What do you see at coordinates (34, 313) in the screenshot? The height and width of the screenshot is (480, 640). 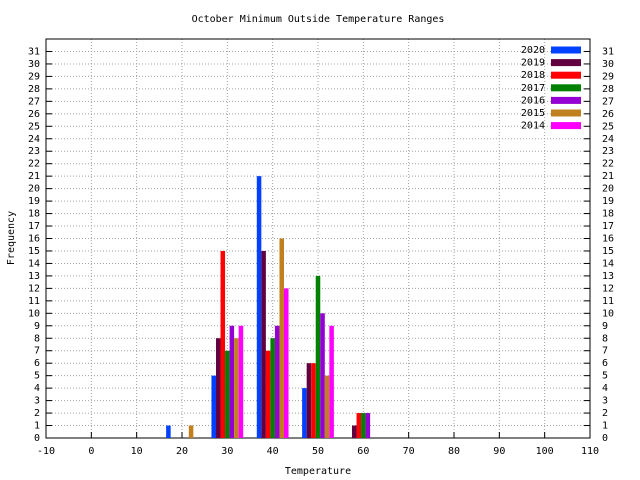 I see `y-tick-label: 10` at bounding box center [34, 313].